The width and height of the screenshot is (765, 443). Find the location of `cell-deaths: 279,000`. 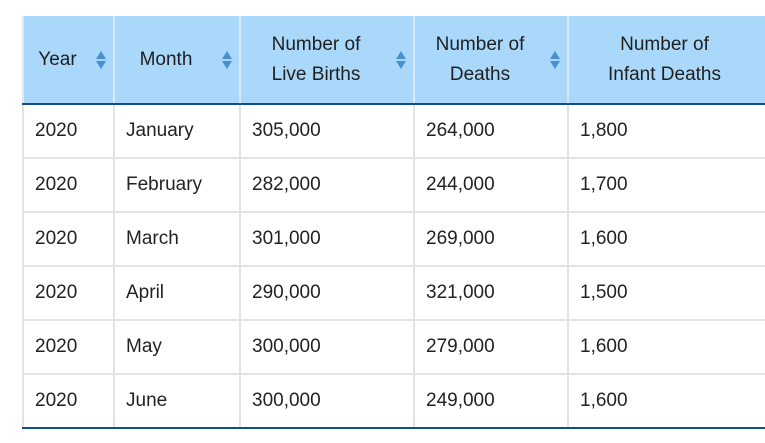

cell-deaths: 279,000 is located at coordinates (491, 347).